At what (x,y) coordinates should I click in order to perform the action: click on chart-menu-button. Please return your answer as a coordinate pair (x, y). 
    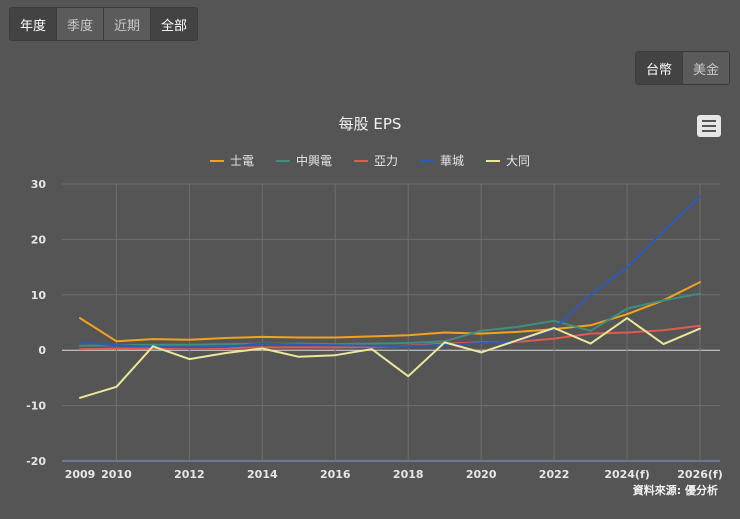
    Looking at the image, I should click on (709, 126).